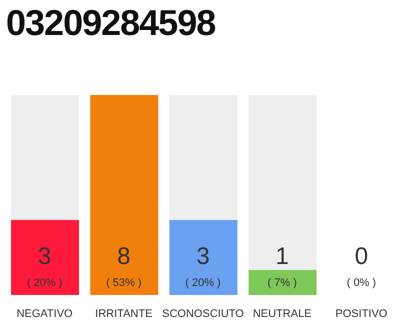 The image size is (410, 320). I want to click on data-label: 8 ( 53% ), so click(124, 266).